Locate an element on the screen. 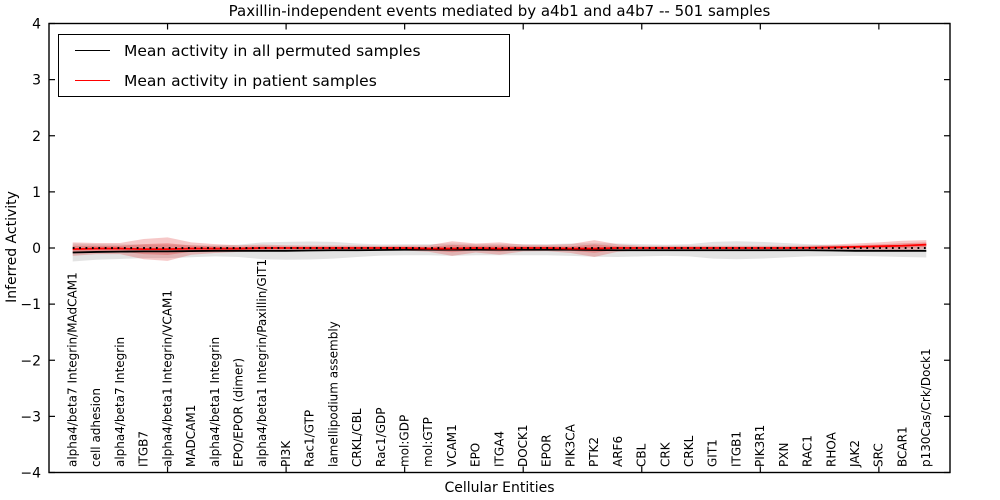 The width and height of the screenshot is (1000, 500). x-tick-label: PIK3CA is located at coordinates (570, 445).